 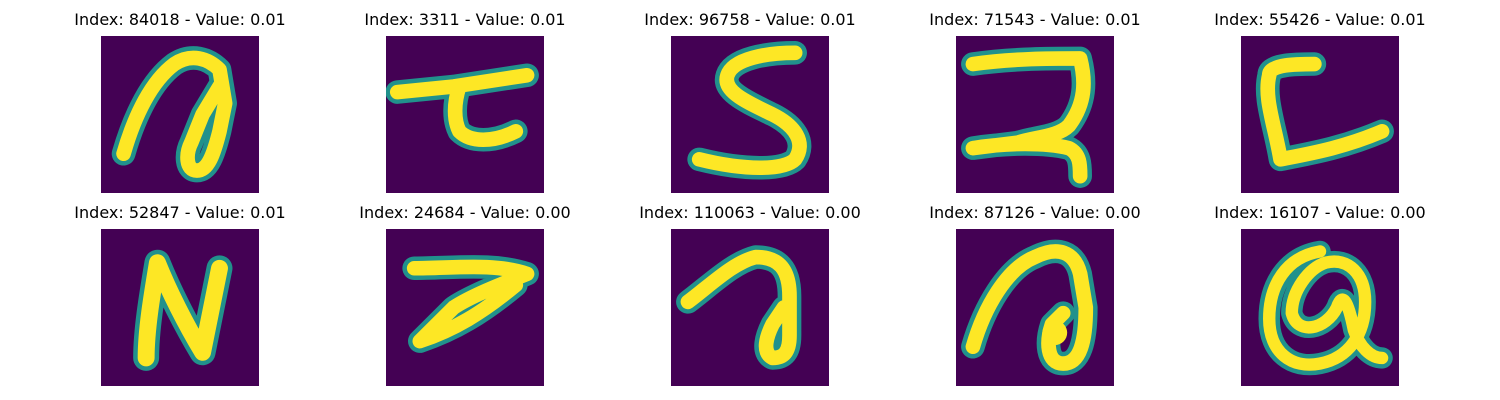 I want to click on panel-title: Index: 16107 - Value: 0.00, so click(x=1320, y=212).